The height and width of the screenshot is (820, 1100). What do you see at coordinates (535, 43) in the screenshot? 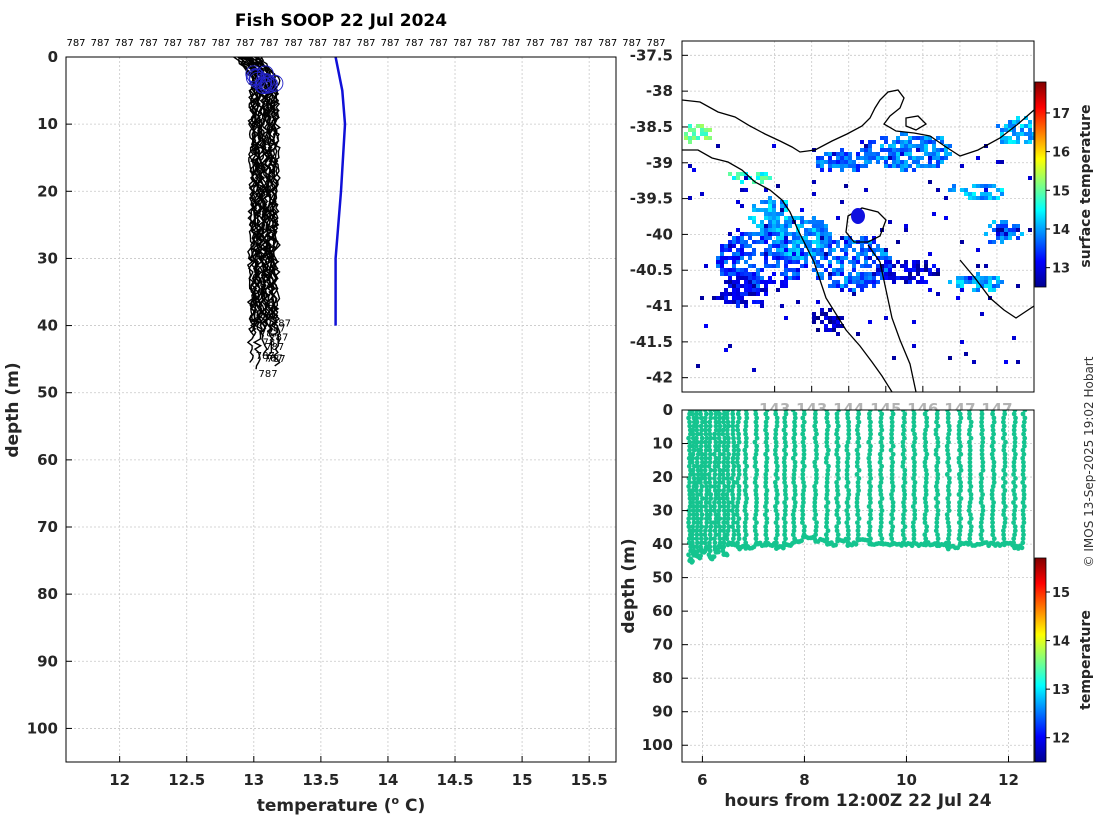
I see `profile-id-label: 787` at bounding box center [535, 43].